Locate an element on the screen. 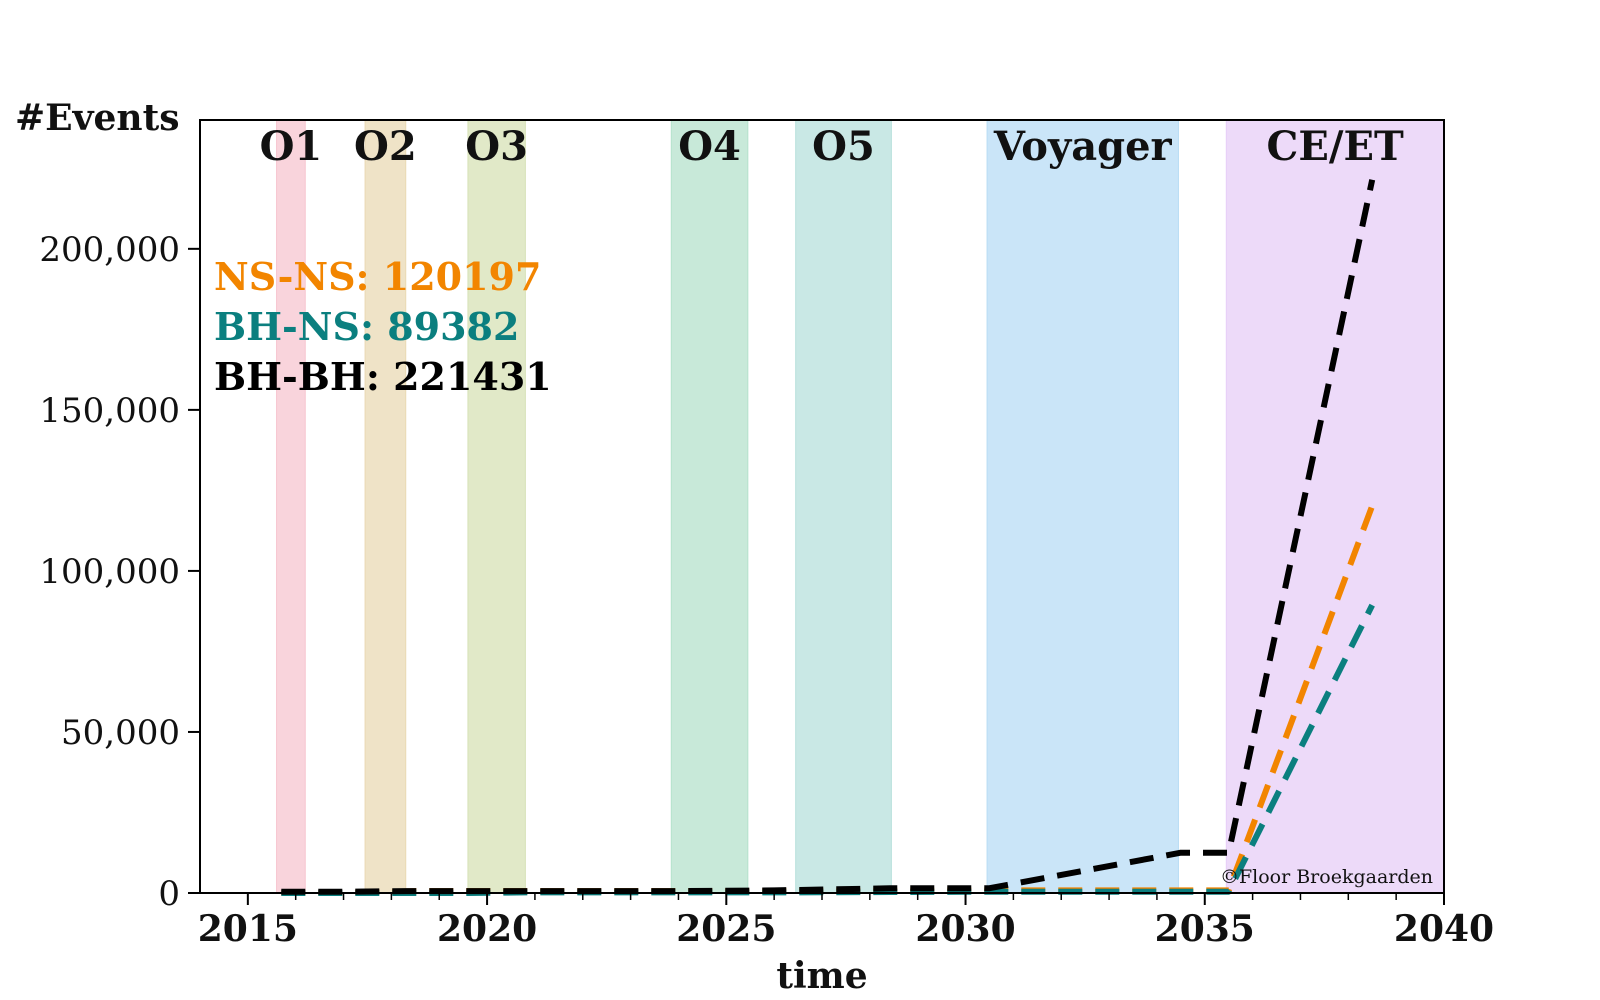  band-o5 is located at coordinates (843, 506).